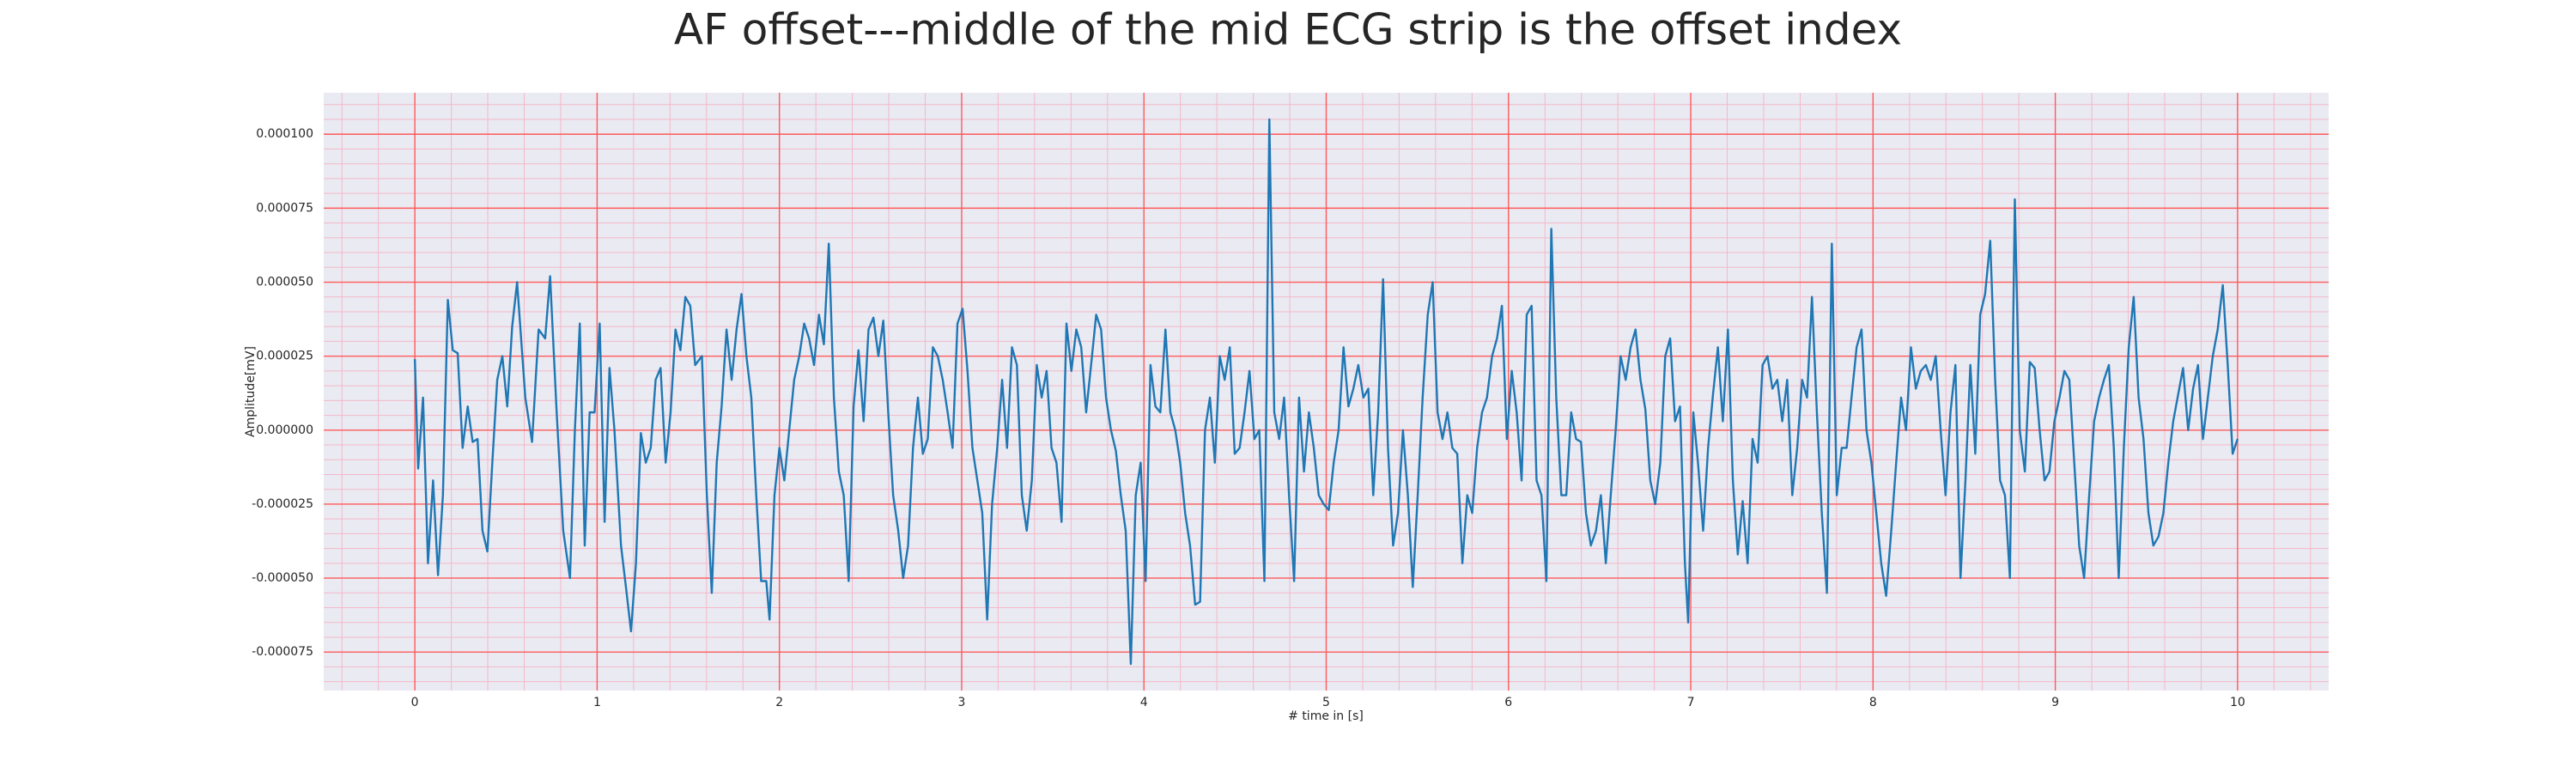  Describe the element at coordinates (284, 430) in the screenshot. I see `y-tick-label: 0.000000` at that location.